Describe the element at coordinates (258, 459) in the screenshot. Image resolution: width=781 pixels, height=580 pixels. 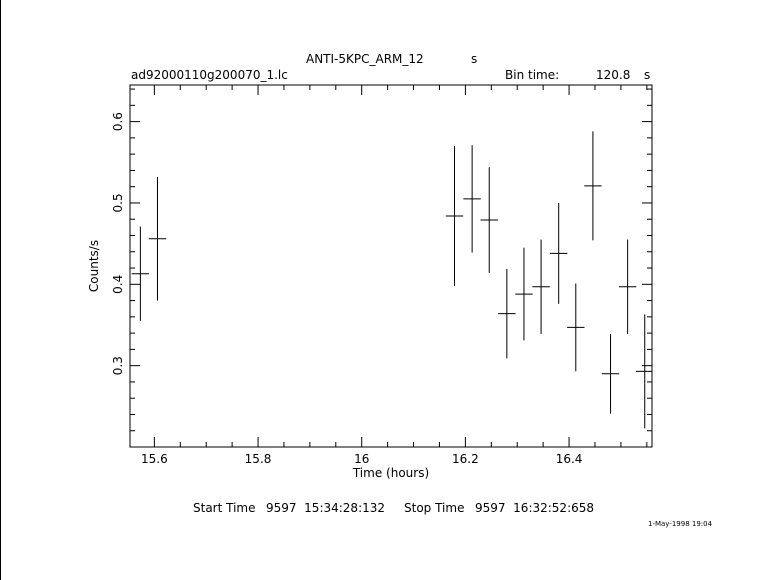
I see `x-tick-label: 15.8` at that location.